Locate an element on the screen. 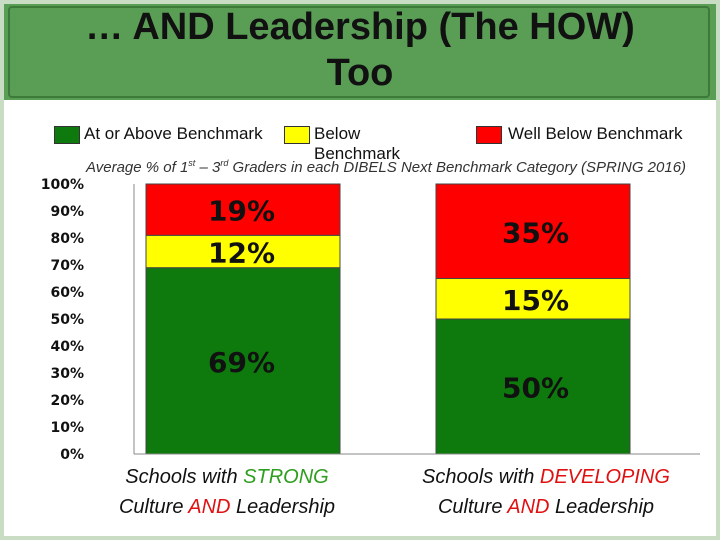 The image size is (720, 540). cat1-highlight: DEVELOPING is located at coordinates (604, 477).